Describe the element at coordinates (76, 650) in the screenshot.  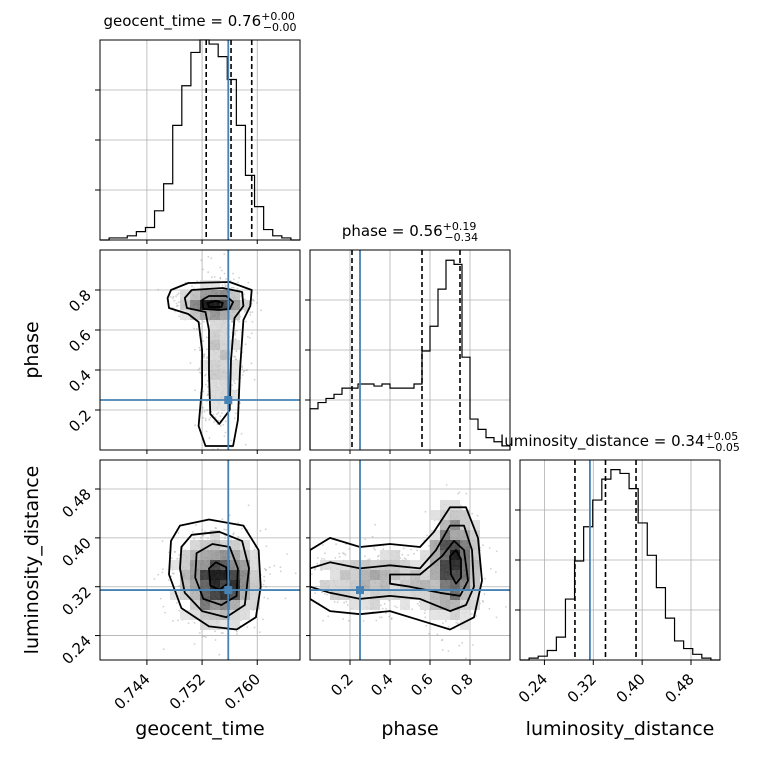
I see `y-tick-label: 0.24` at that location.